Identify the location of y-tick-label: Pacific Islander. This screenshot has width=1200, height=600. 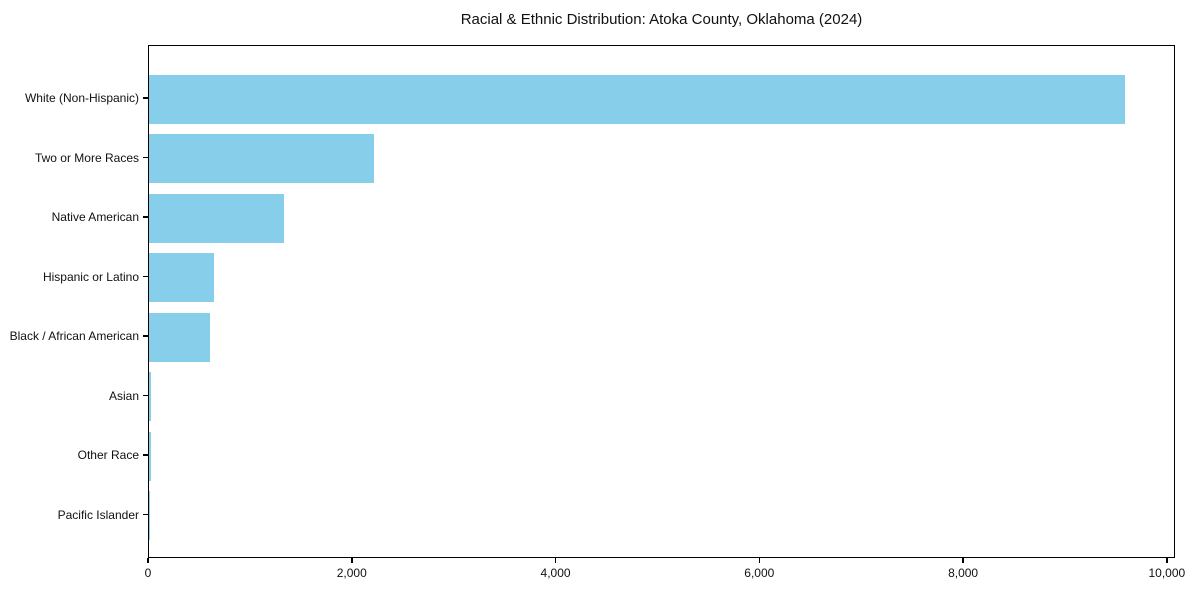
(98, 514).